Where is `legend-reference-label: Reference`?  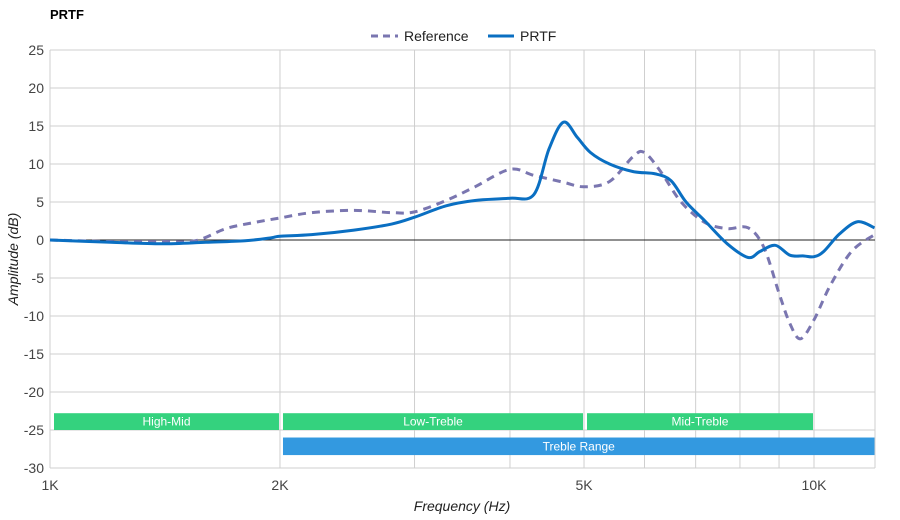 legend-reference-label: Reference is located at coordinates (436, 36).